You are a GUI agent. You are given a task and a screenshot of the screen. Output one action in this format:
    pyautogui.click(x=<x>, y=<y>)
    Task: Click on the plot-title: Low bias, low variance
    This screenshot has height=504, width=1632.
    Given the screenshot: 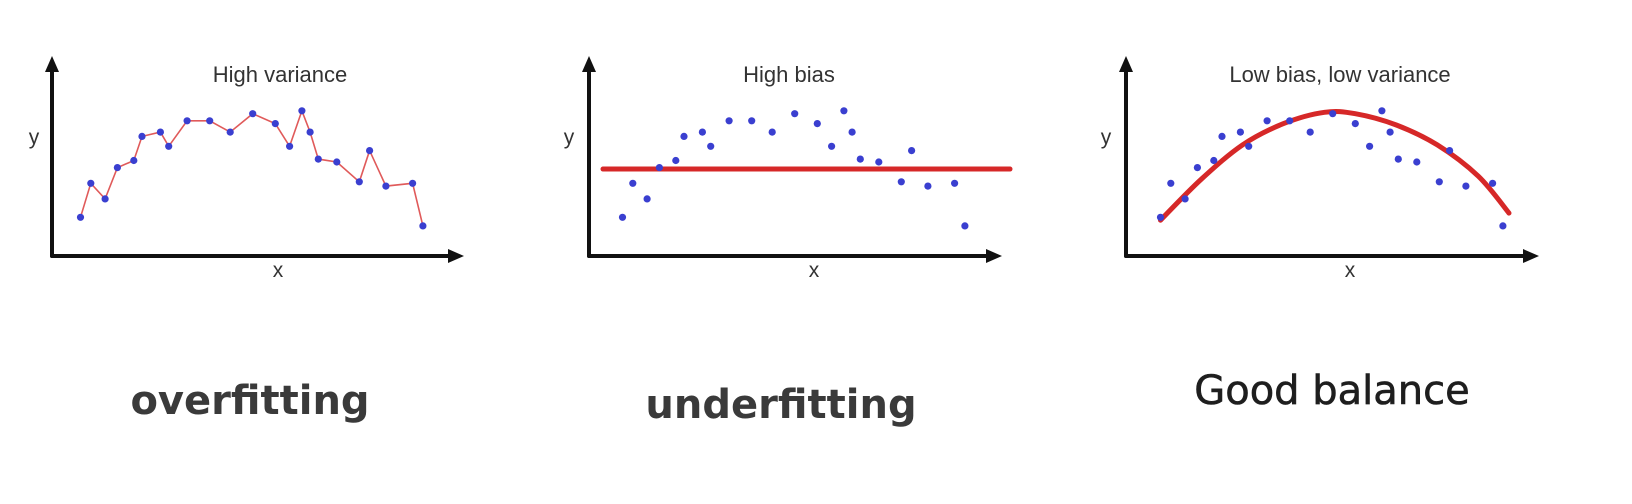 What is the action you would take?
    pyautogui.click(x=1339, y=74)
    